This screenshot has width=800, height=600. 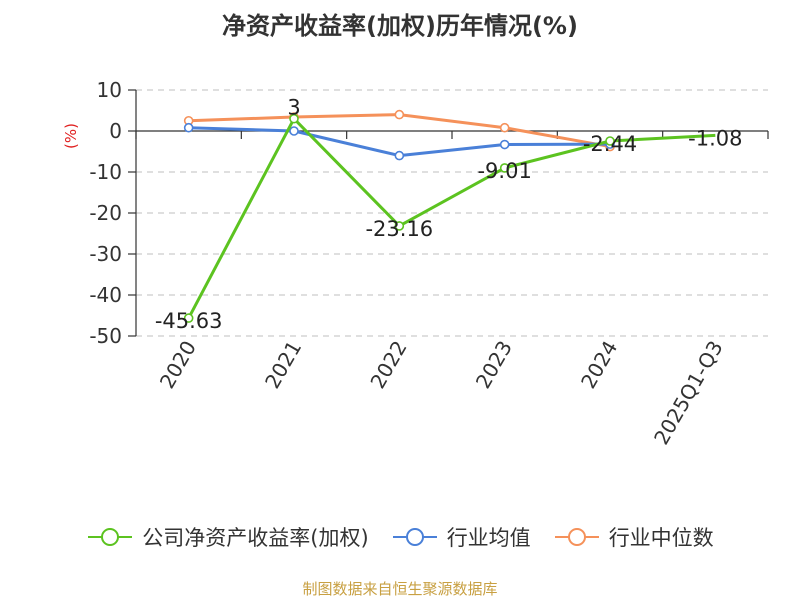 I want to click on x-tick-label-2022: 2022, so click(x=388, y=365).